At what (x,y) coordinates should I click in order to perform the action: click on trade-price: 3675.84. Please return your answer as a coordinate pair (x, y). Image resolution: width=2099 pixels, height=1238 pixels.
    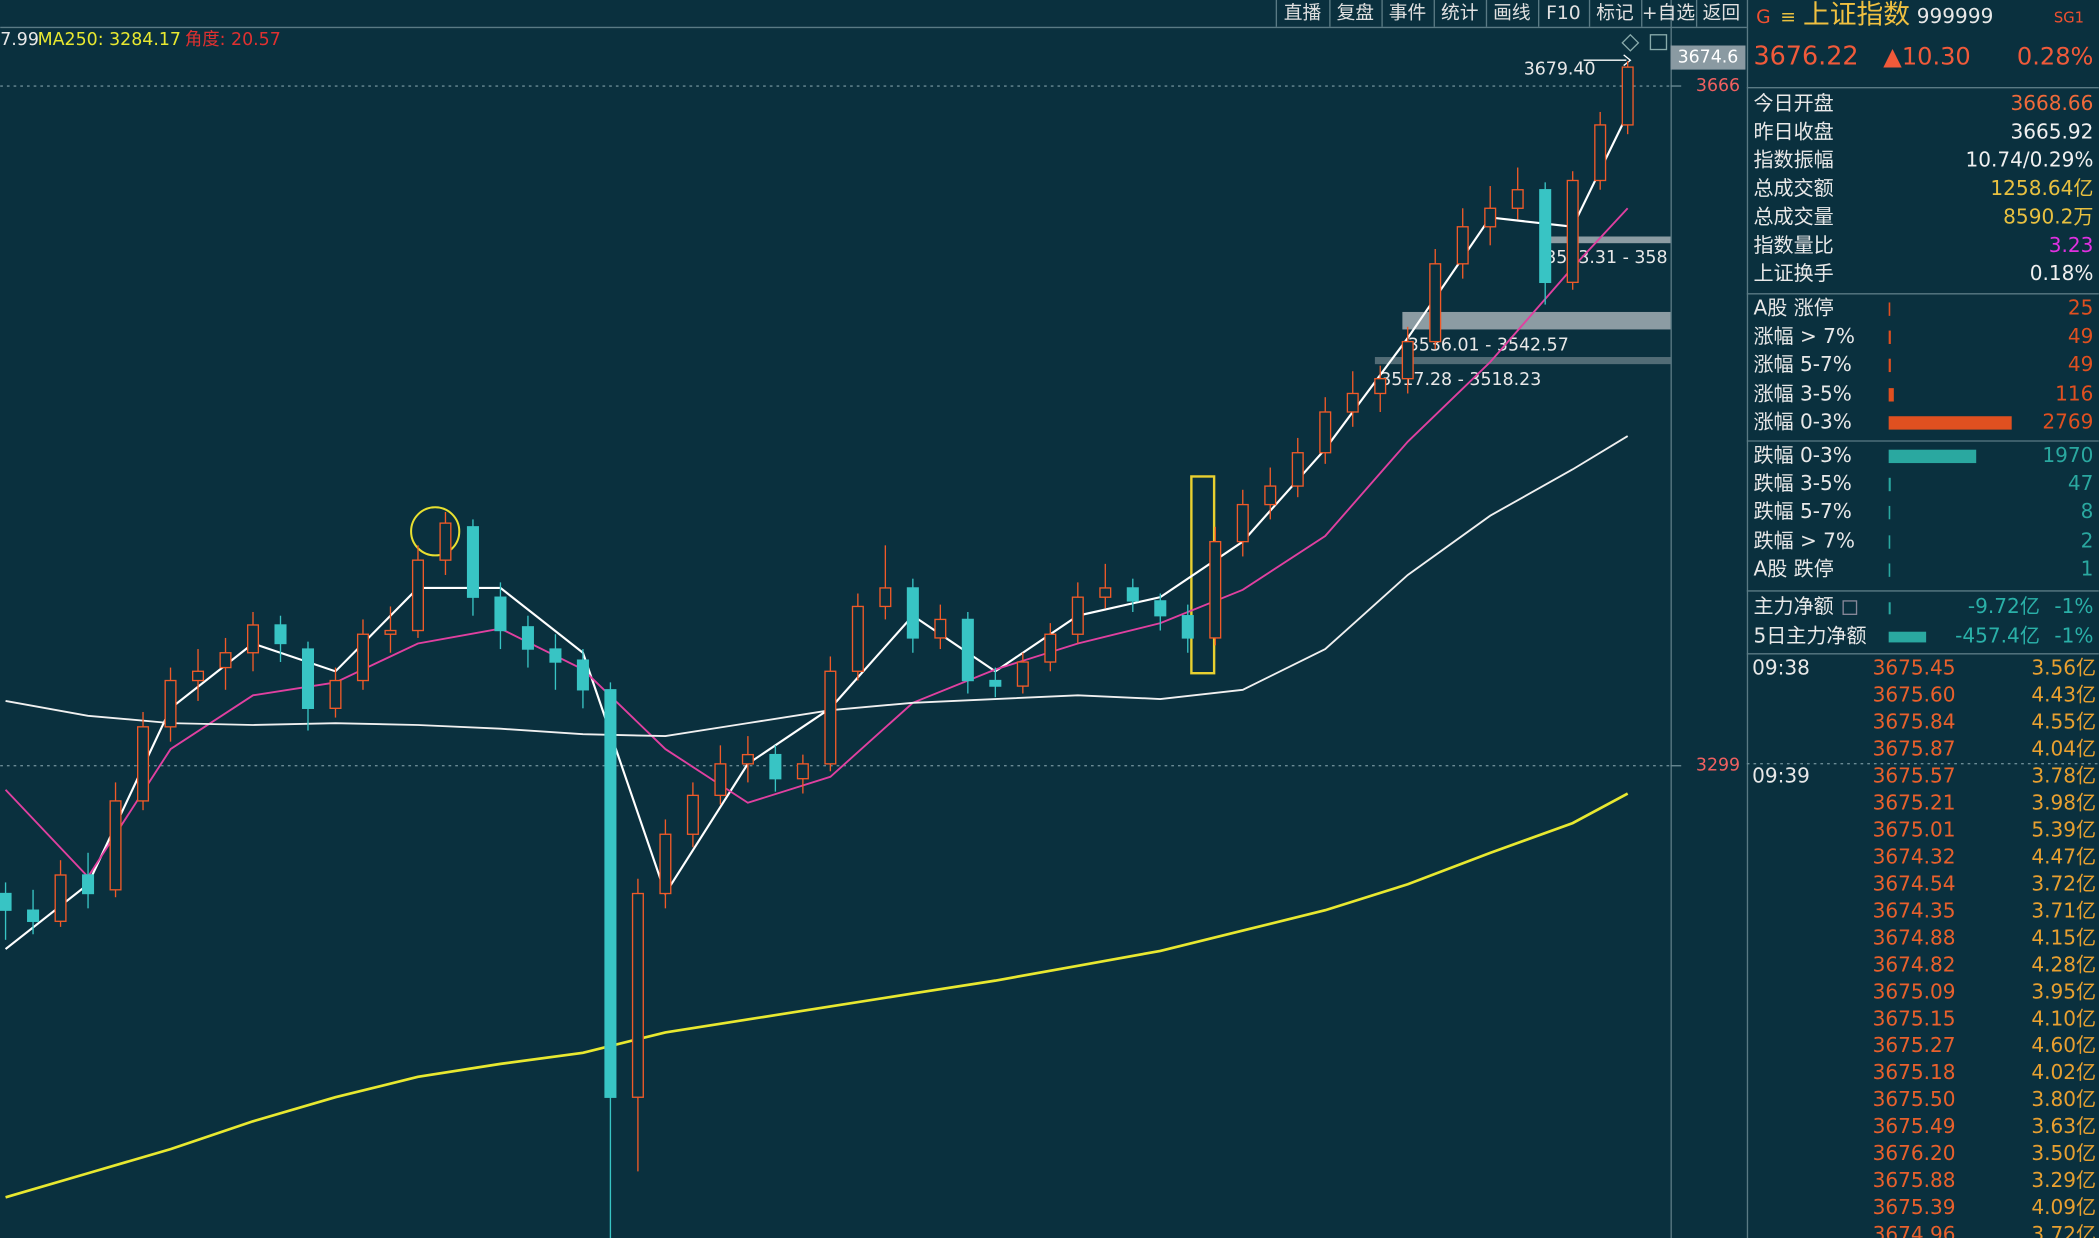
    Looking at the image, I should click on (1914, 722).